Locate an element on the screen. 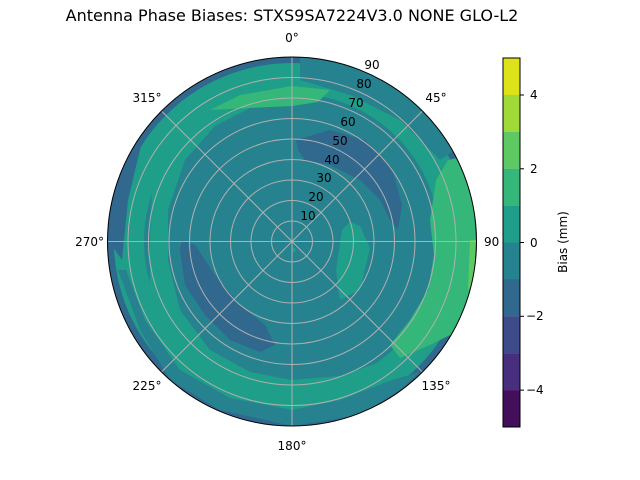 The image size is (640, 480). tick-135: 135° is located at coordinates (436, 386).